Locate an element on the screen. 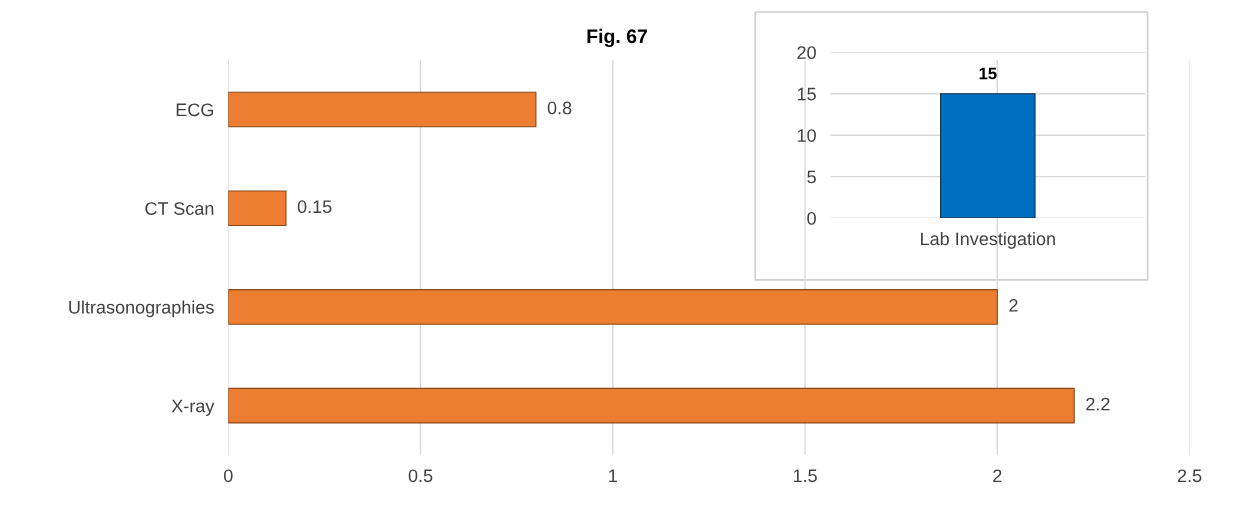 The image size is (1234, 523). x-tick-label: 0.5 is located at coordinates (420, 476).